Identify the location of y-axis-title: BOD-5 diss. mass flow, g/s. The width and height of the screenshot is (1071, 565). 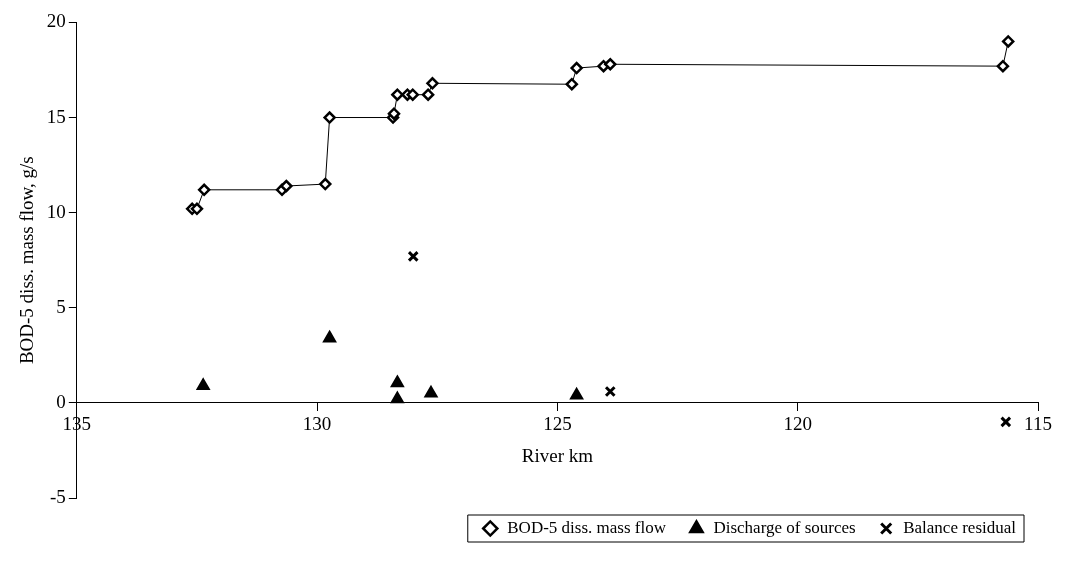
(27, 260).